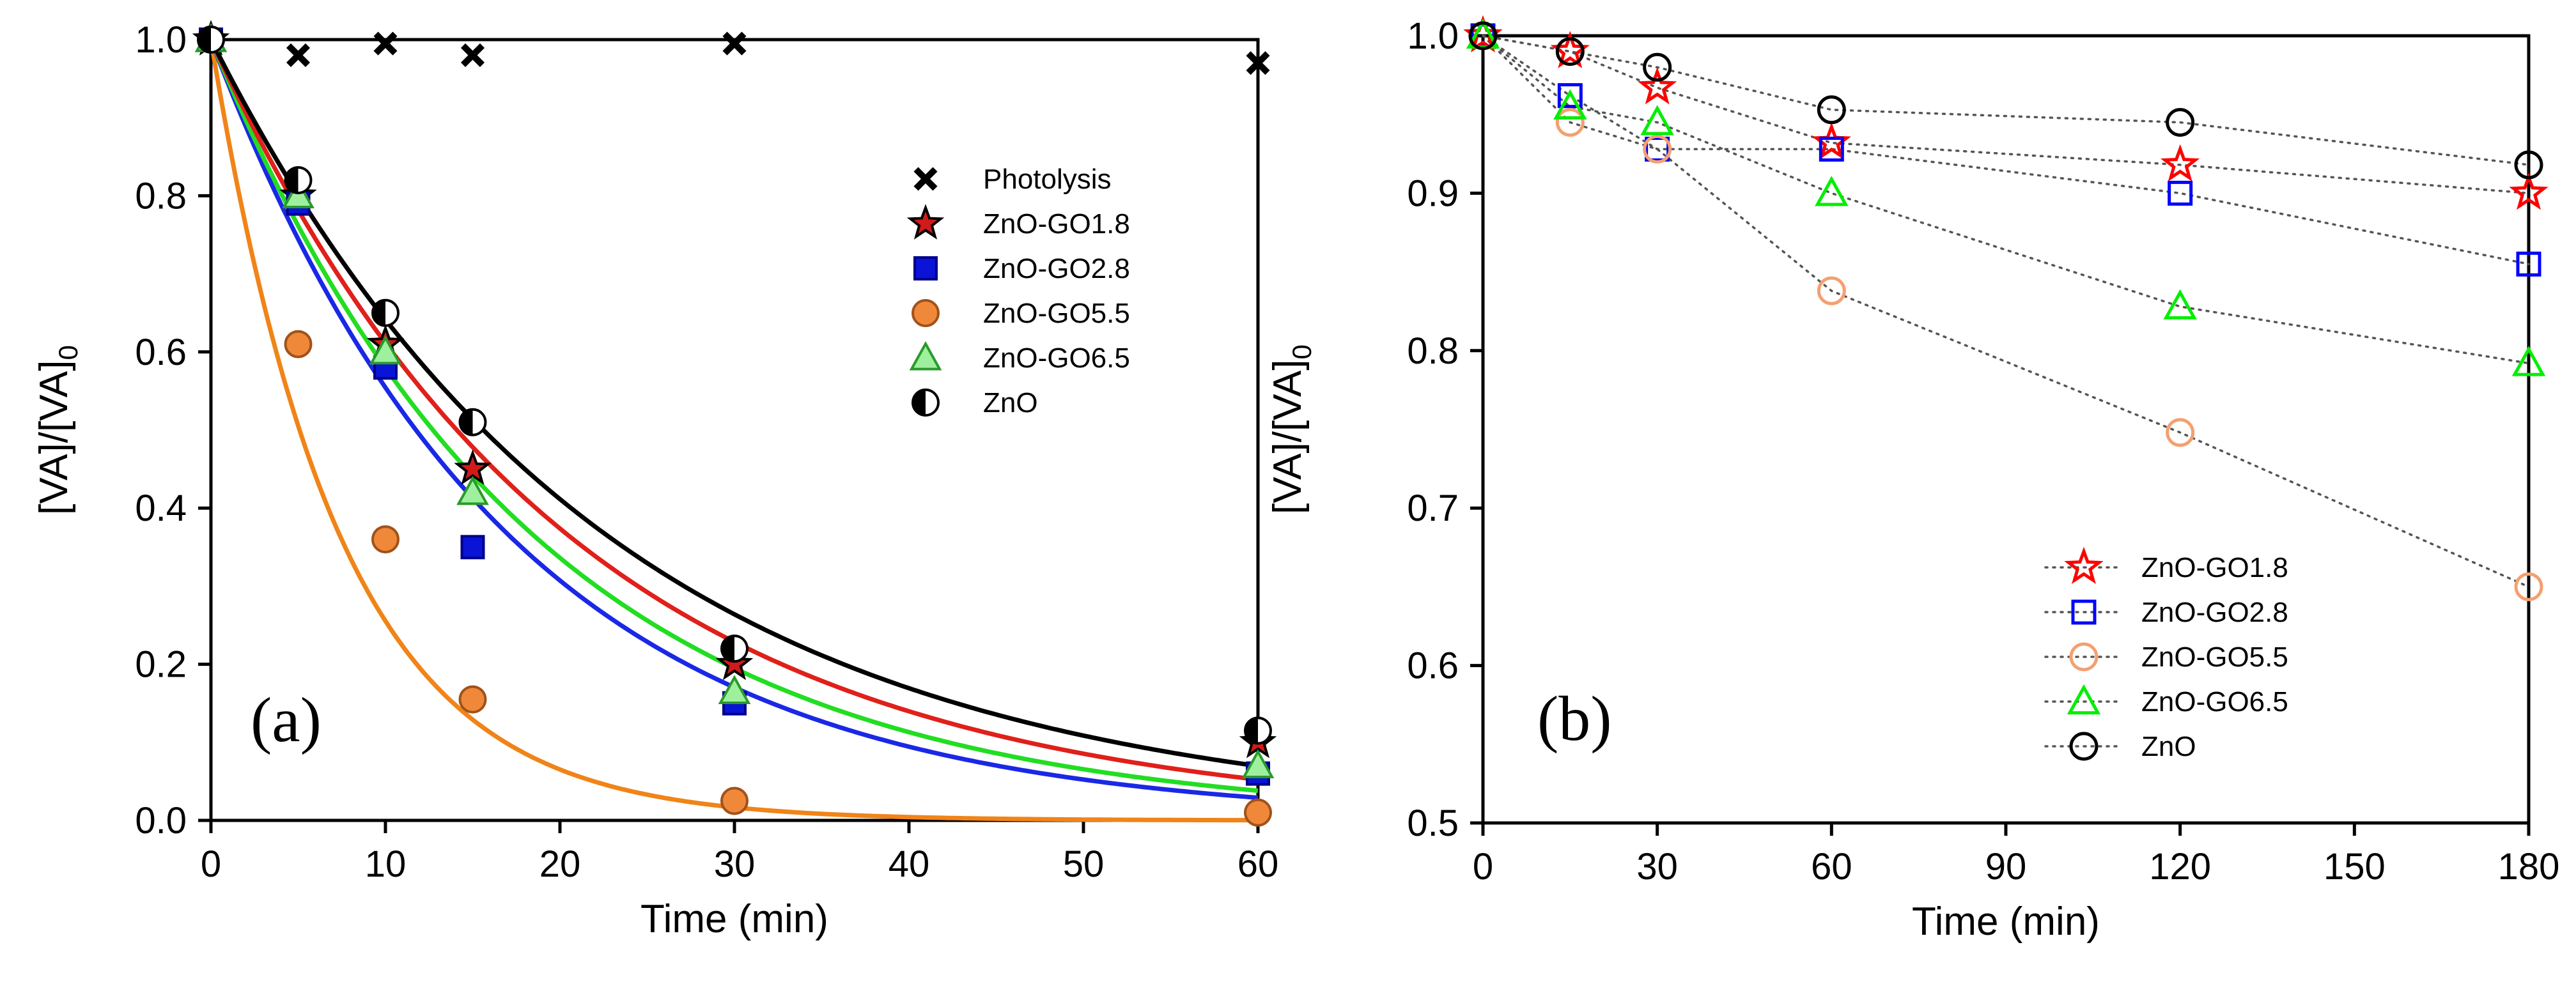 The image size is (2576, 991). Describe the element at coordinates (1433, 823) in the screenshot. I see `y-tick-label: 0.5` at that location.